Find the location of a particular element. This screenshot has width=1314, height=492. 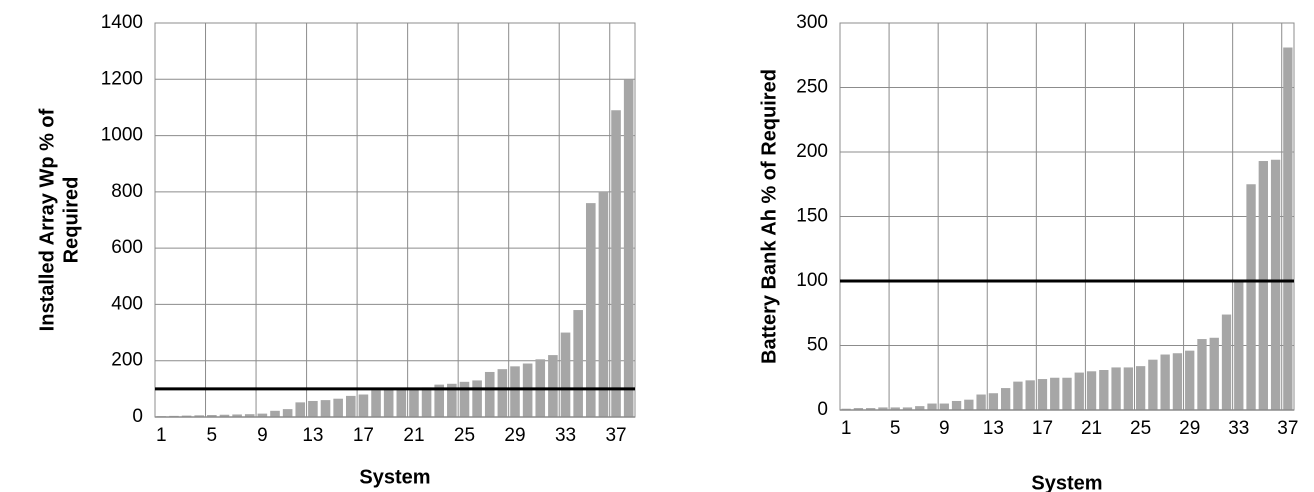

y-tick-label: 200 is located at coordinates (812, 151).